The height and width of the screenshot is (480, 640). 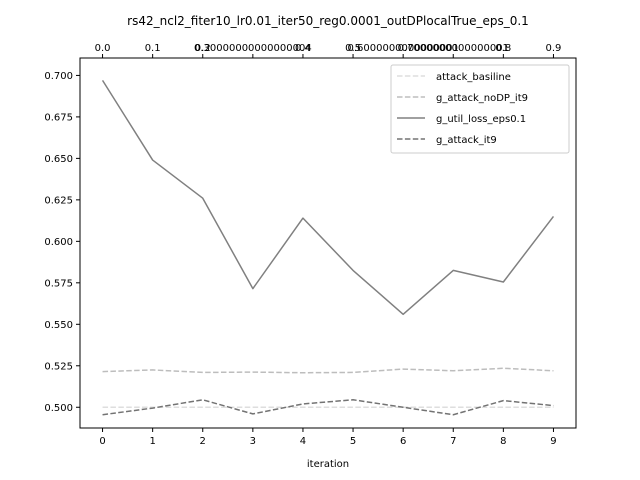 What do you see at coordinates (58, 283) in the screenshot?
I see `y-tick-label: 0.575` at bounding box center [58, 283].